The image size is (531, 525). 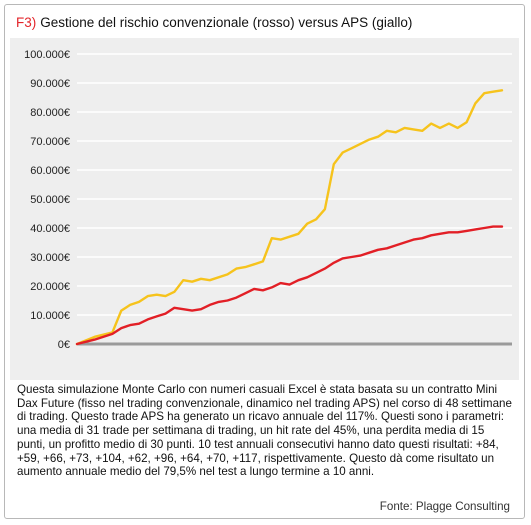 I want to click on y-tick-label: 30.000€, so click(x=50, y=258).